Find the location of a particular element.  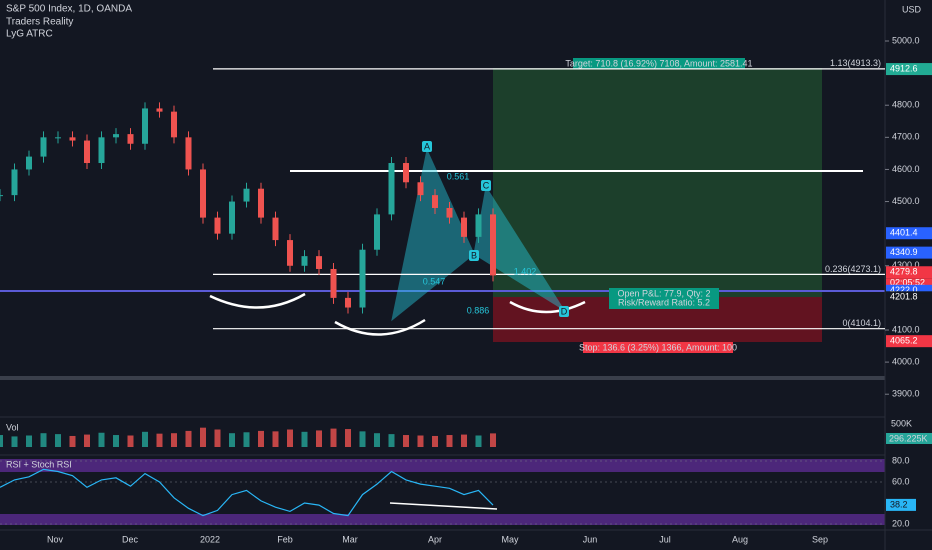

time-label: Sep is located at coordinates (820, 539).